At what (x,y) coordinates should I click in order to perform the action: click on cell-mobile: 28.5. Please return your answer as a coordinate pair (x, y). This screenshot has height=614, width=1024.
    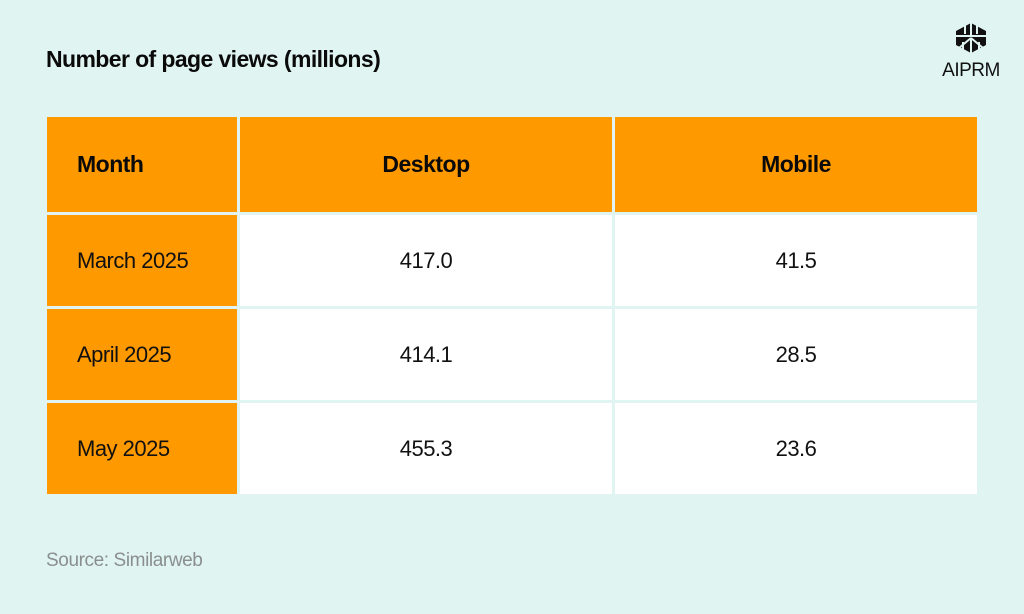
    Looking at the image, I should click on (796, 354).